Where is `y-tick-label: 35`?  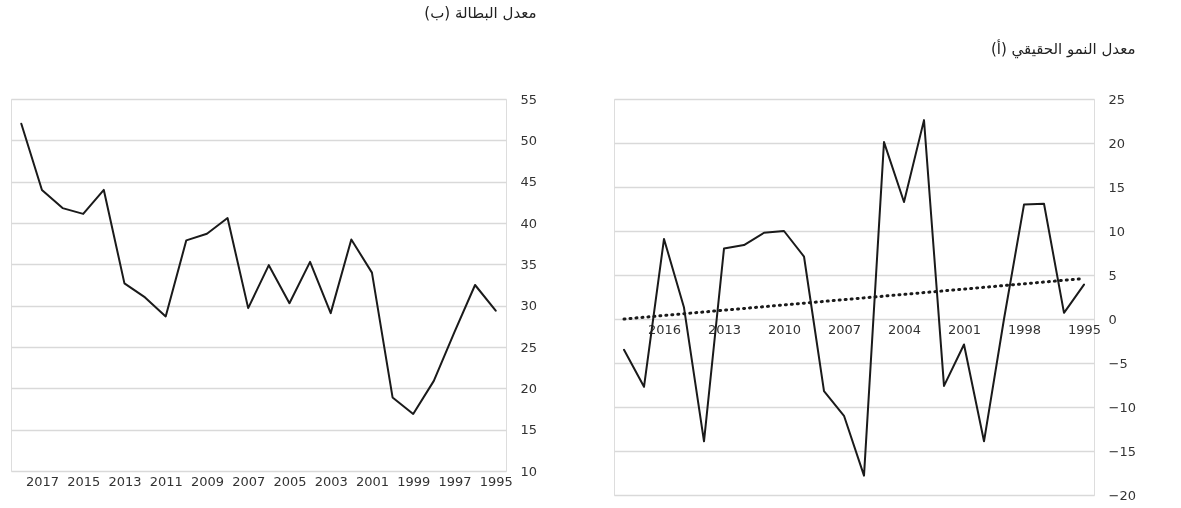
y-tick-label: 35 is located at coordinates (529, 264).